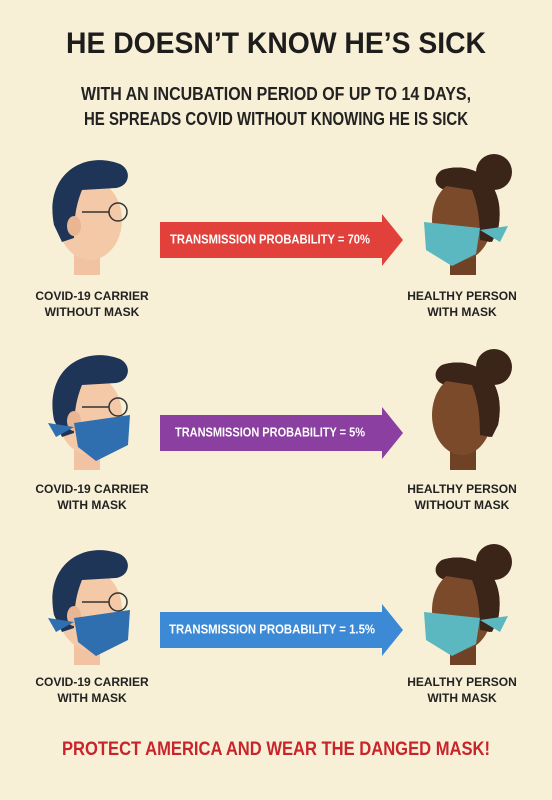 The height and width of the screenshot is (800, 552). Describe the element at coordinates (270, 238) in the screenshot. I see `arrow-label: TRANSMISSION PROBABILITY = 70%` at that location.